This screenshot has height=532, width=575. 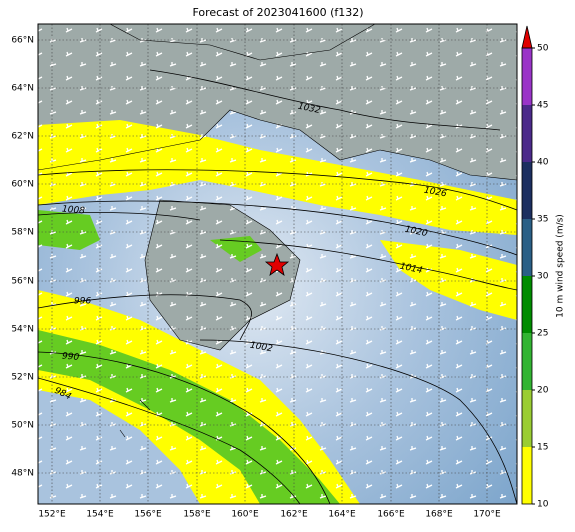 I want to click on lat-label: 60°N, so click(x=22, y=185).